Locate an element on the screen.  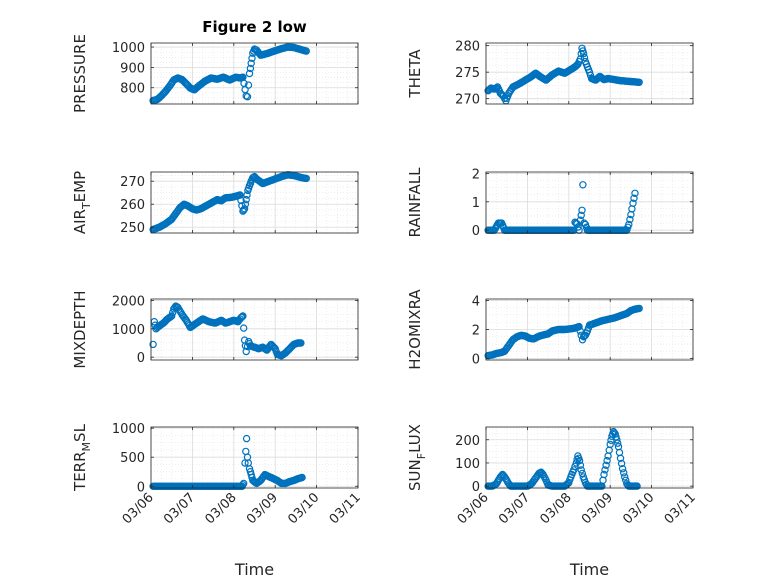
y-tick-label: 250 is located at coordinates (132, 228).